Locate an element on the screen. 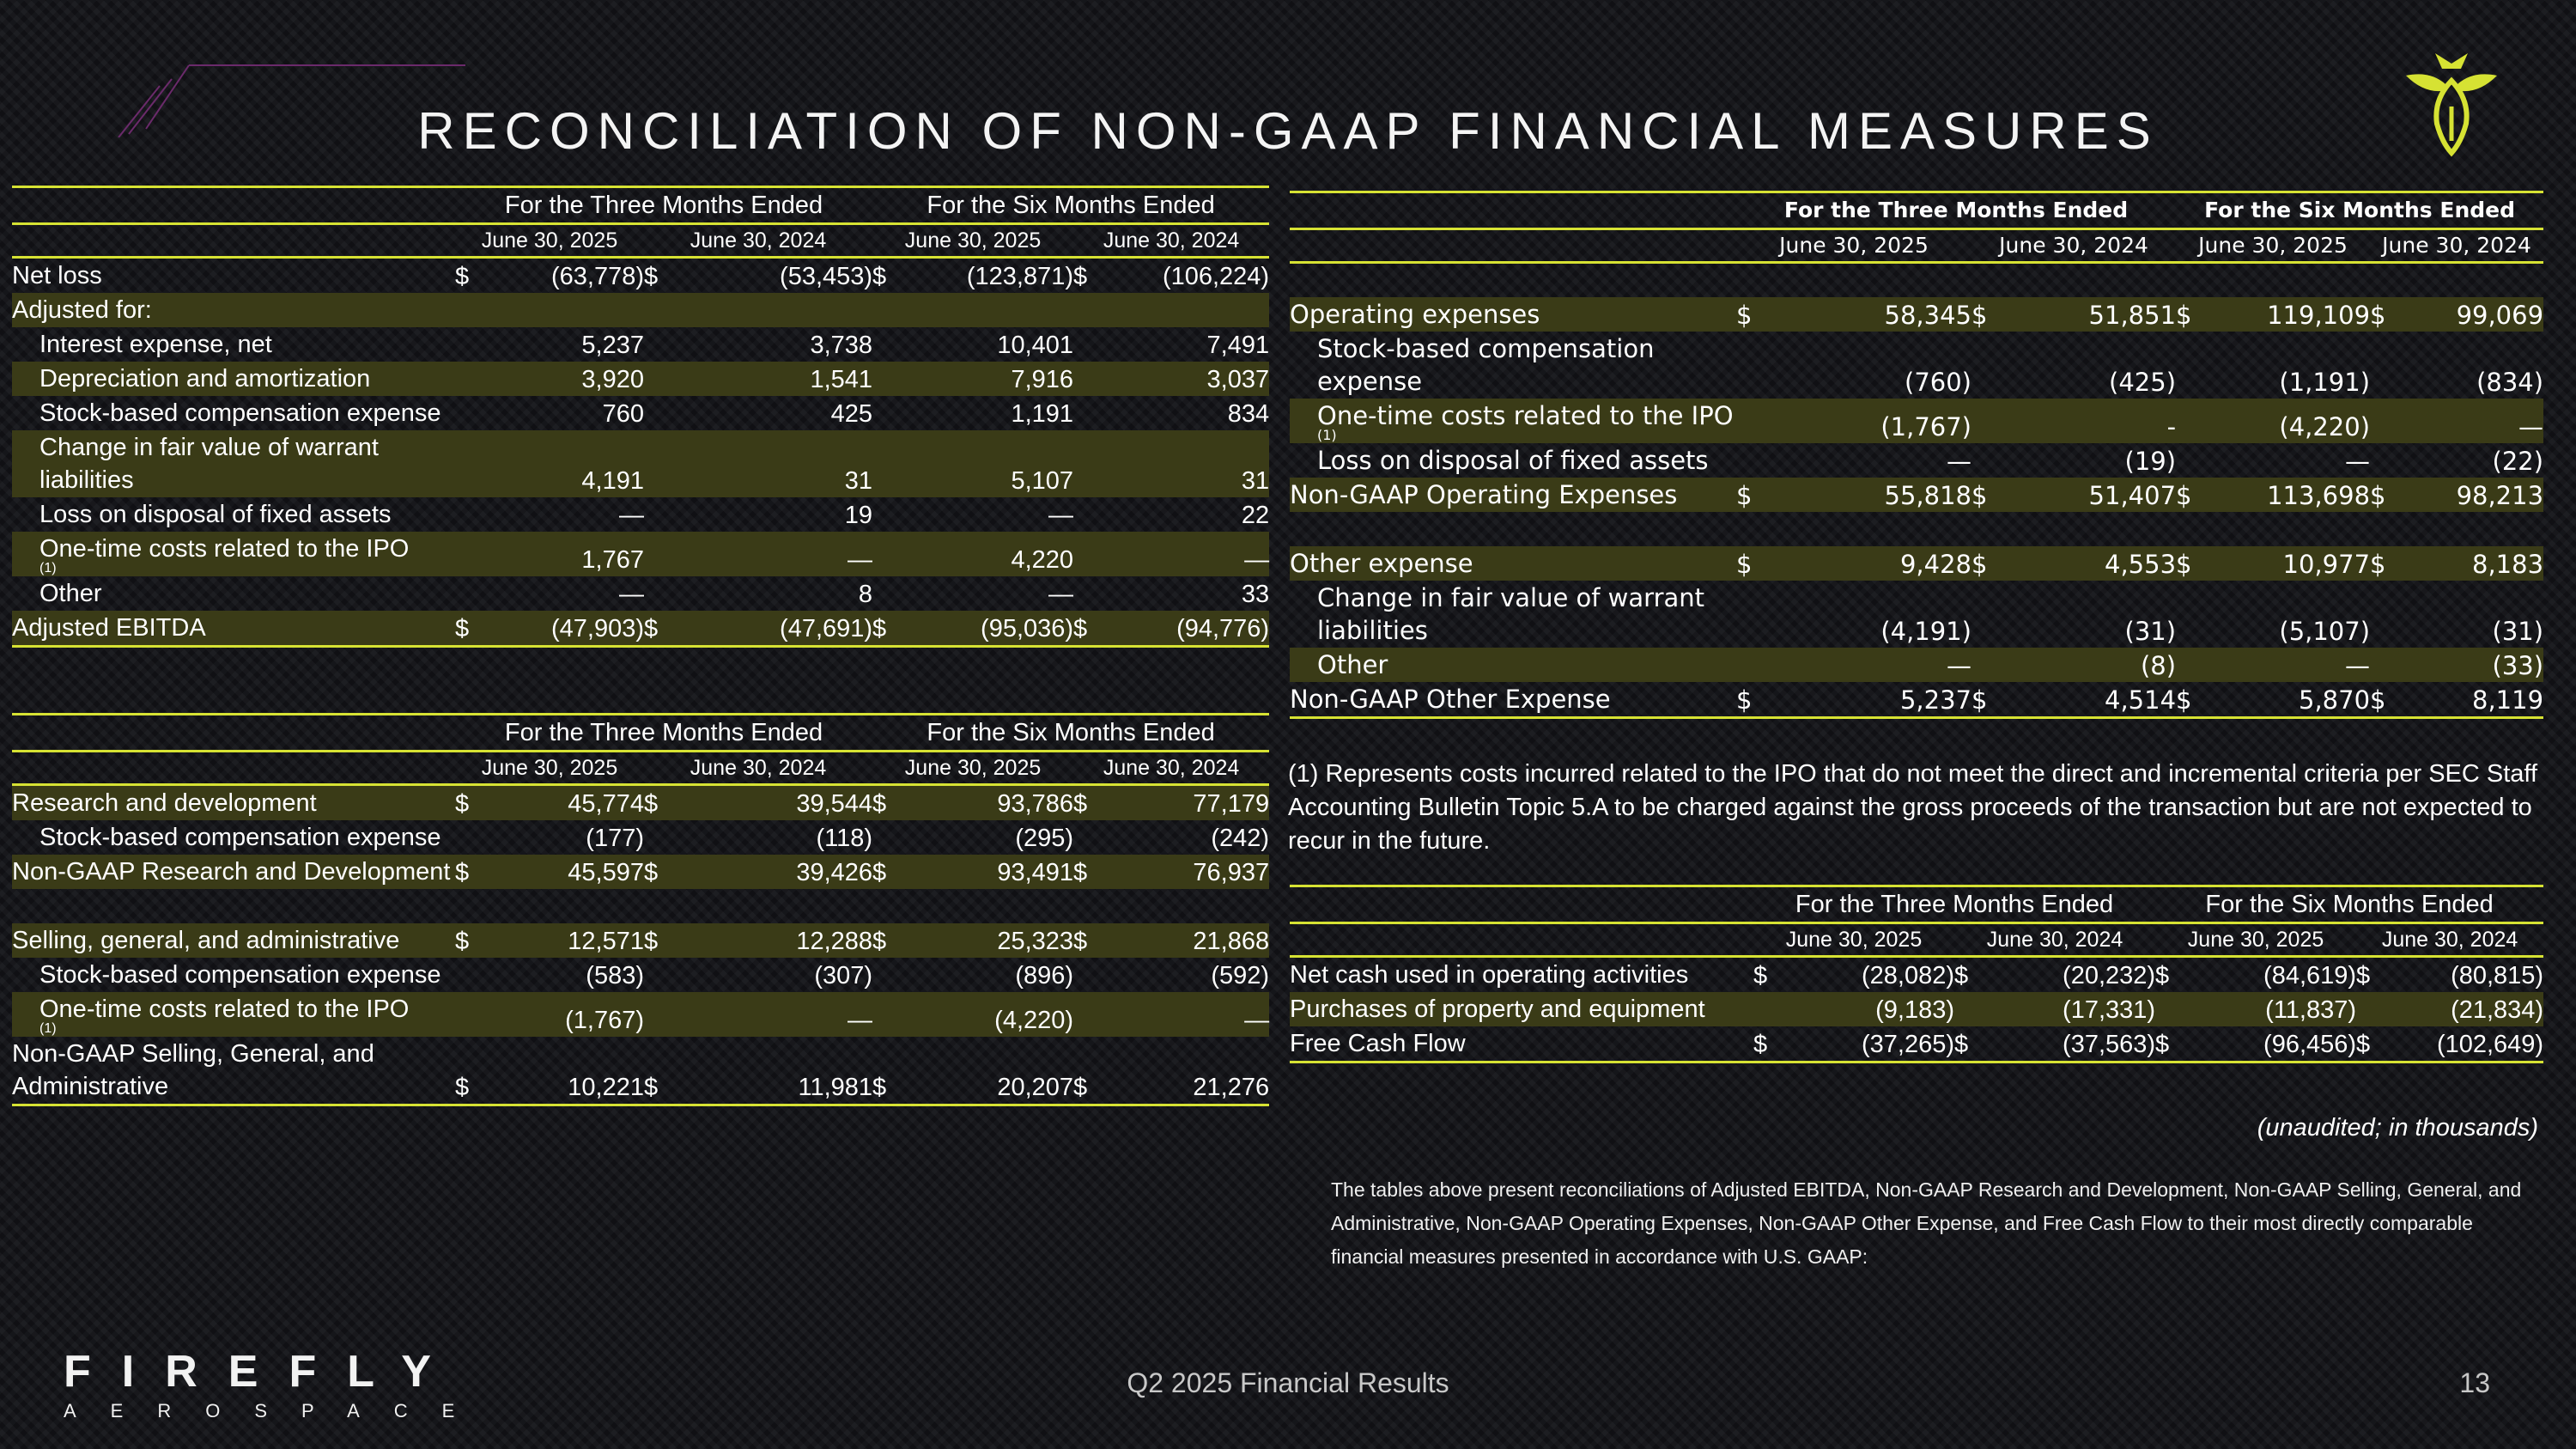 The width and height of the screenshot is (2576, 1449). value-cell: (425) is located at coordinates (2143, 382).